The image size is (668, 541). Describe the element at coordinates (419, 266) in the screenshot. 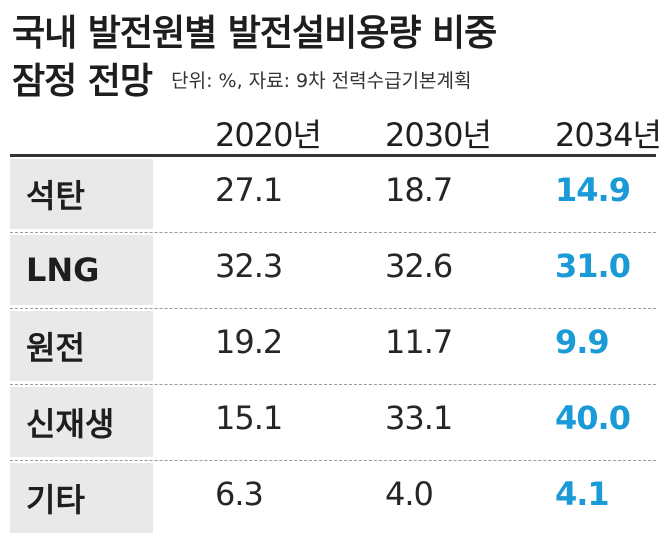

I see `cell-lng-2030: 32.6` at that location.